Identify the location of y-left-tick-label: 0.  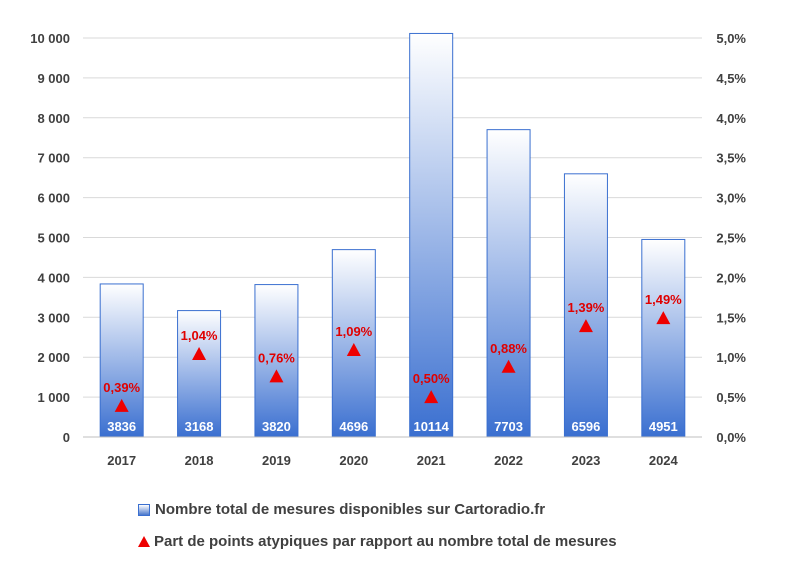
(66, 437).